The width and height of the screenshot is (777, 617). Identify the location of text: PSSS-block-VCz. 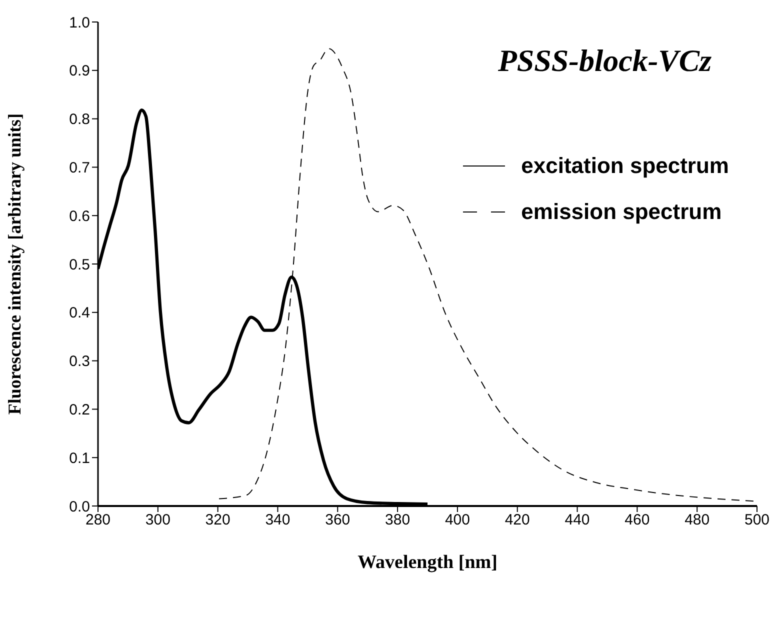
(605, 61).